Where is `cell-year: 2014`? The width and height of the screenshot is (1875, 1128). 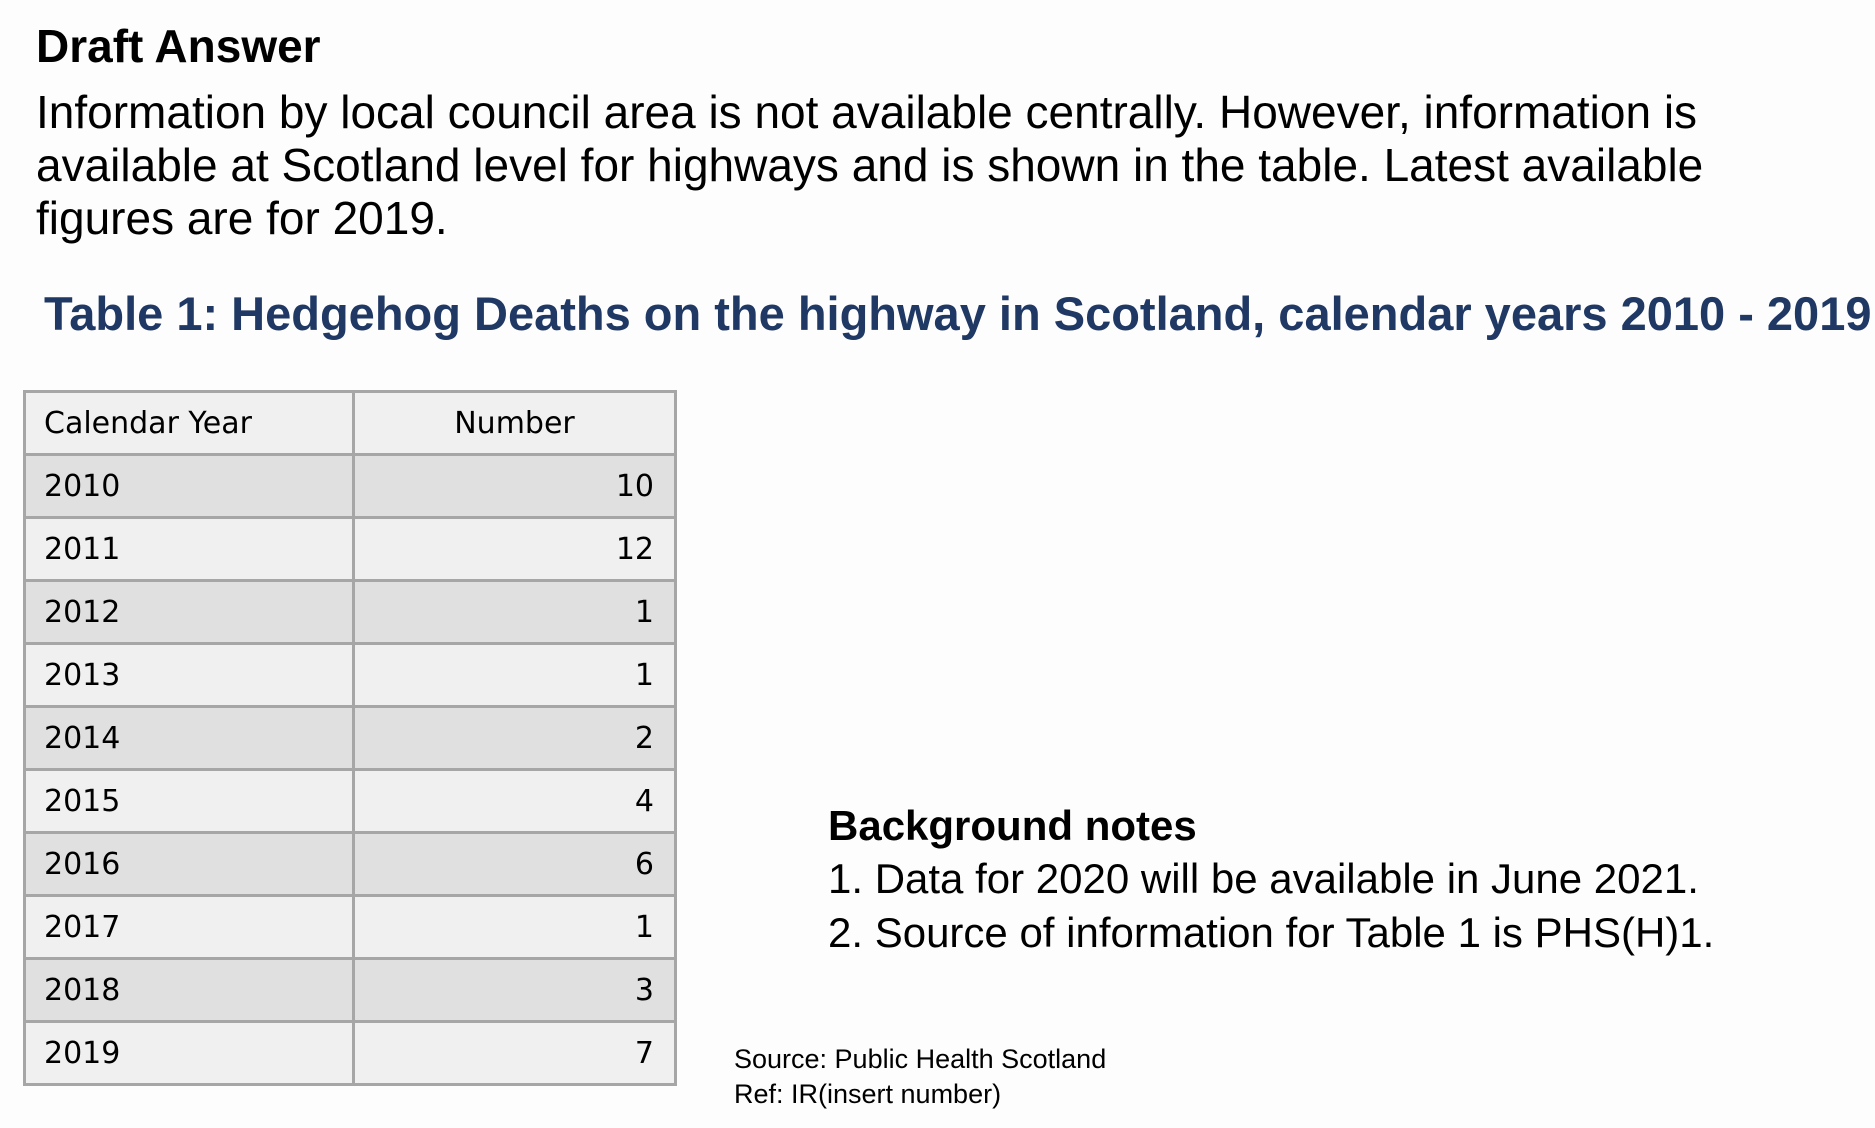 cell-year: 2014 is located at coordinates (189, 738).